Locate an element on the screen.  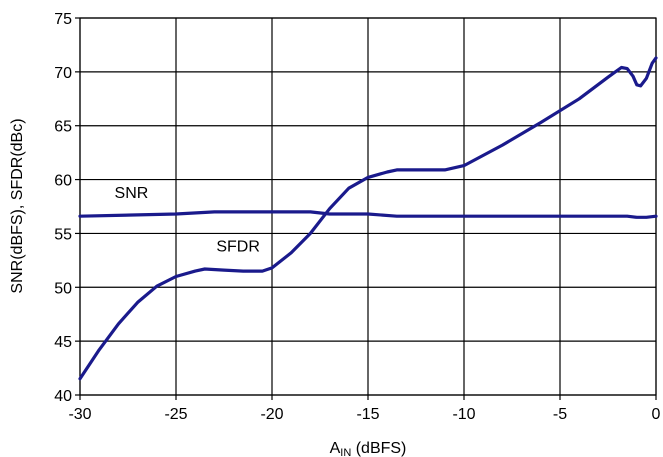
x-tick-label: -15 is located at coordinates (367, 414).